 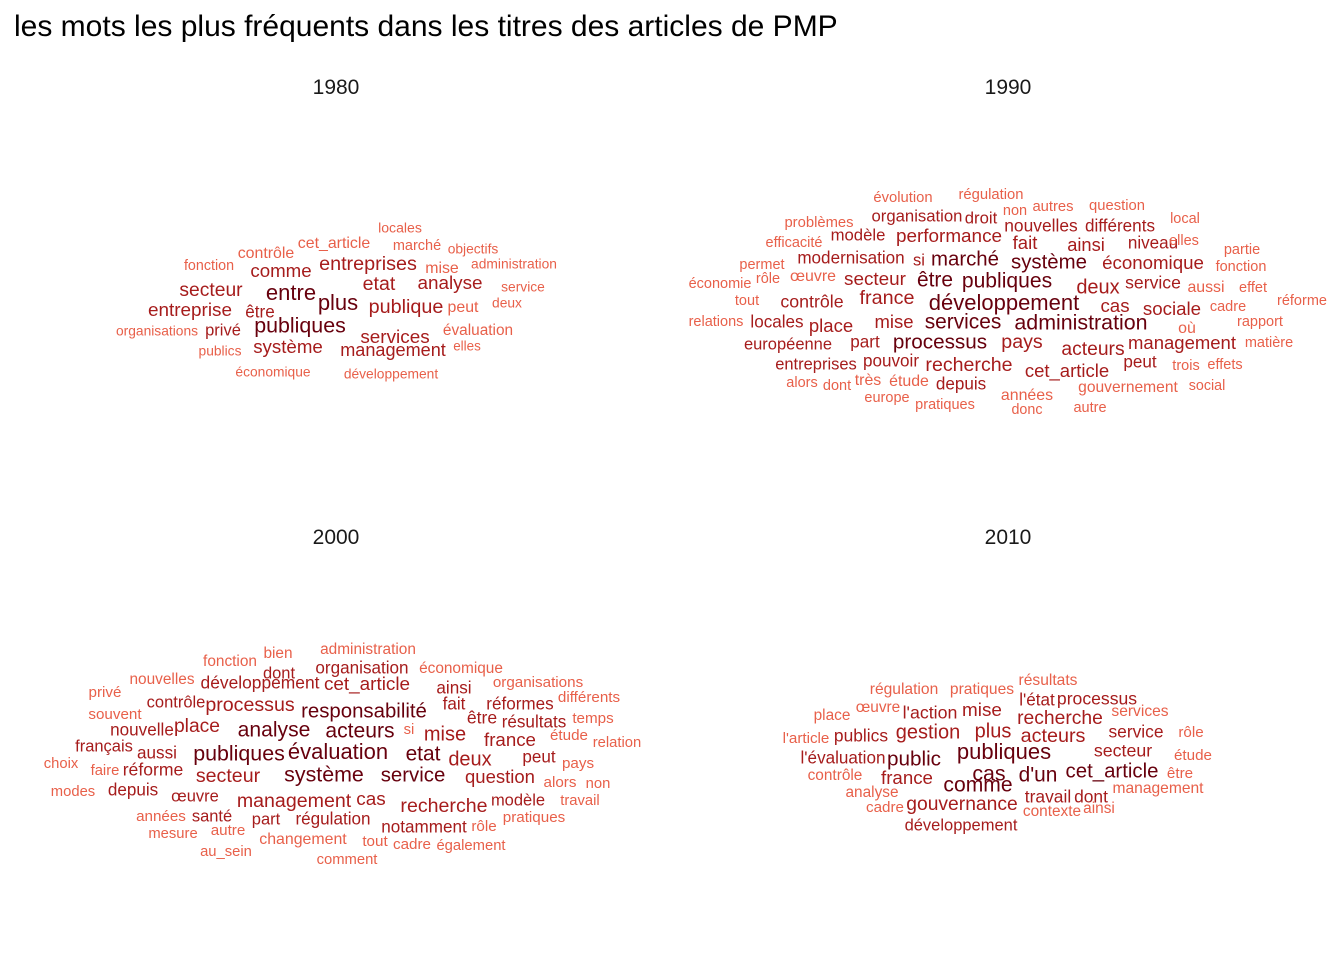 I want to click on word-2010-1: cas, so click(x=988, y=774).